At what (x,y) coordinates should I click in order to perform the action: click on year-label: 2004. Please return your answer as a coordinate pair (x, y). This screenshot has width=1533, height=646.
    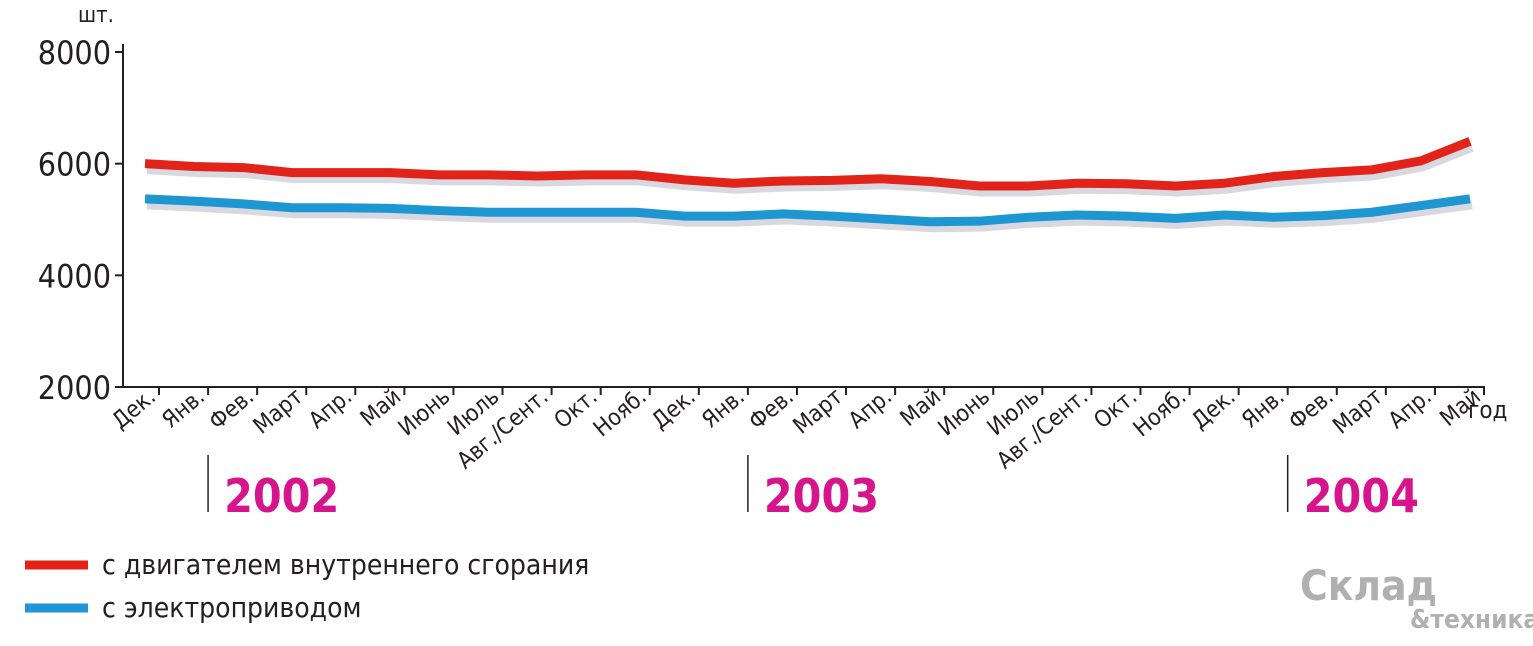
    Looking at the image, I should click on (1361, 496).